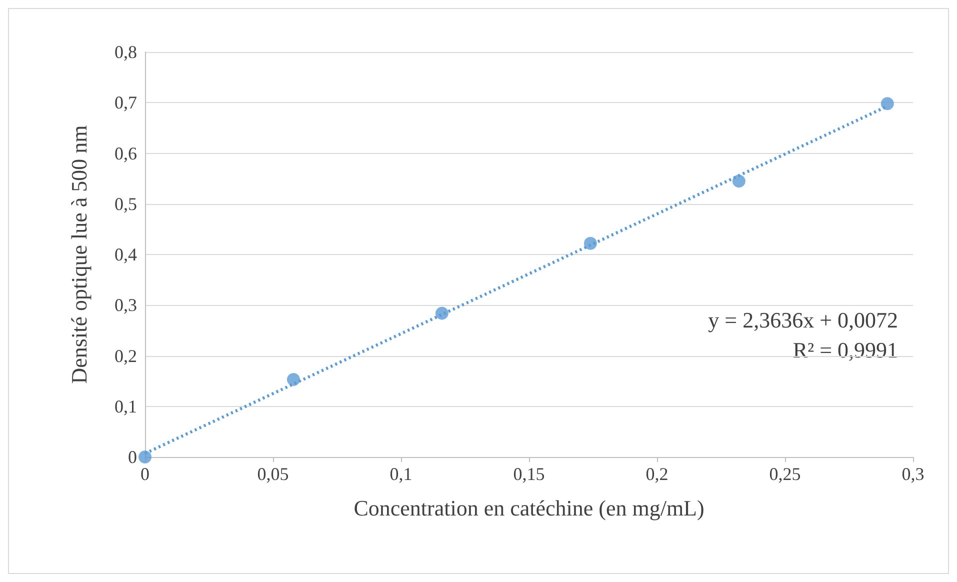 Image resolution: width=957 pixels, height=582 pixels. What do you see at coordinates (125, 406) in the screenshot?
I see `y-tick-label: 0,1` at bounding box center [125, 406].